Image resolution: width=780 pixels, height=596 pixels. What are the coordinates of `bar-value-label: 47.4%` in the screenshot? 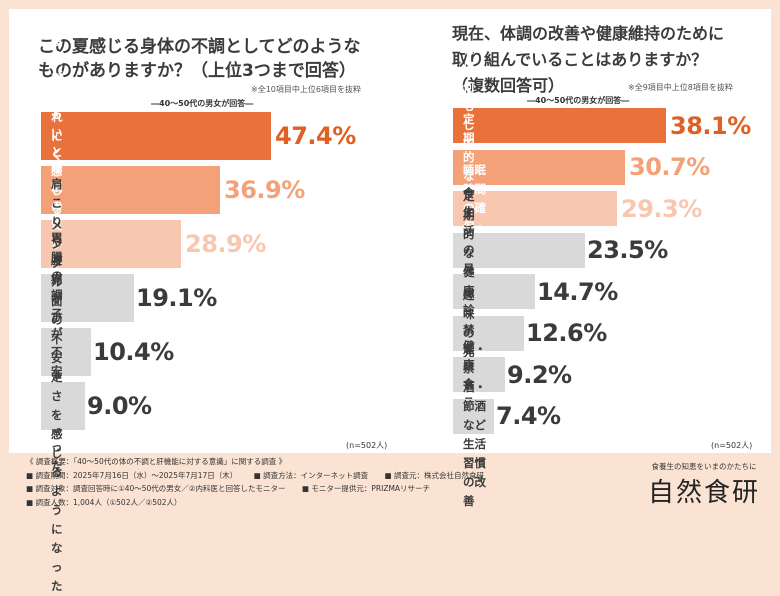 It's located at (315, 136).